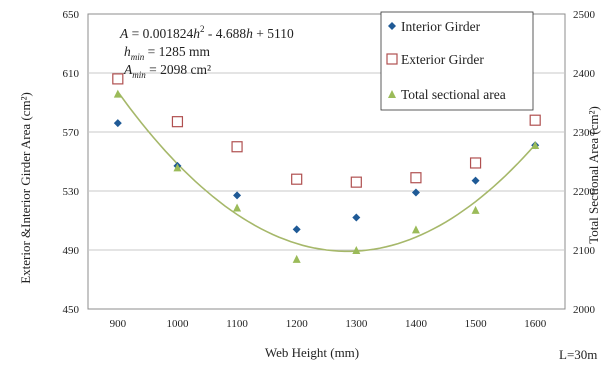 The width and height of the screenshot is (608, 372). I want to click on equation-line-2: hmin = 1285 mm, so click(167, 53).